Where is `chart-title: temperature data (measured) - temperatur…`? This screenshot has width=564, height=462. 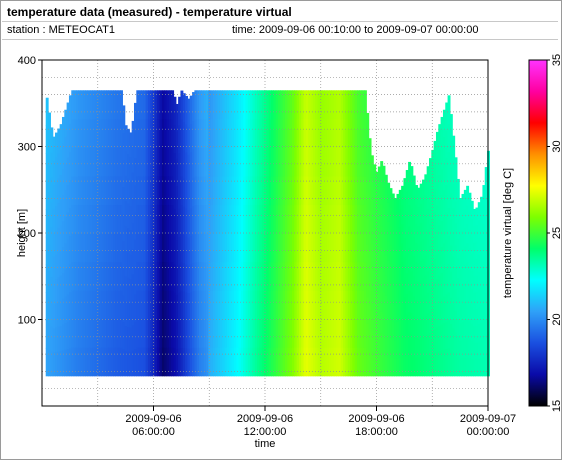 chart-title: temperature data (measured) - temperatur… is located at coordinates (149, 12).